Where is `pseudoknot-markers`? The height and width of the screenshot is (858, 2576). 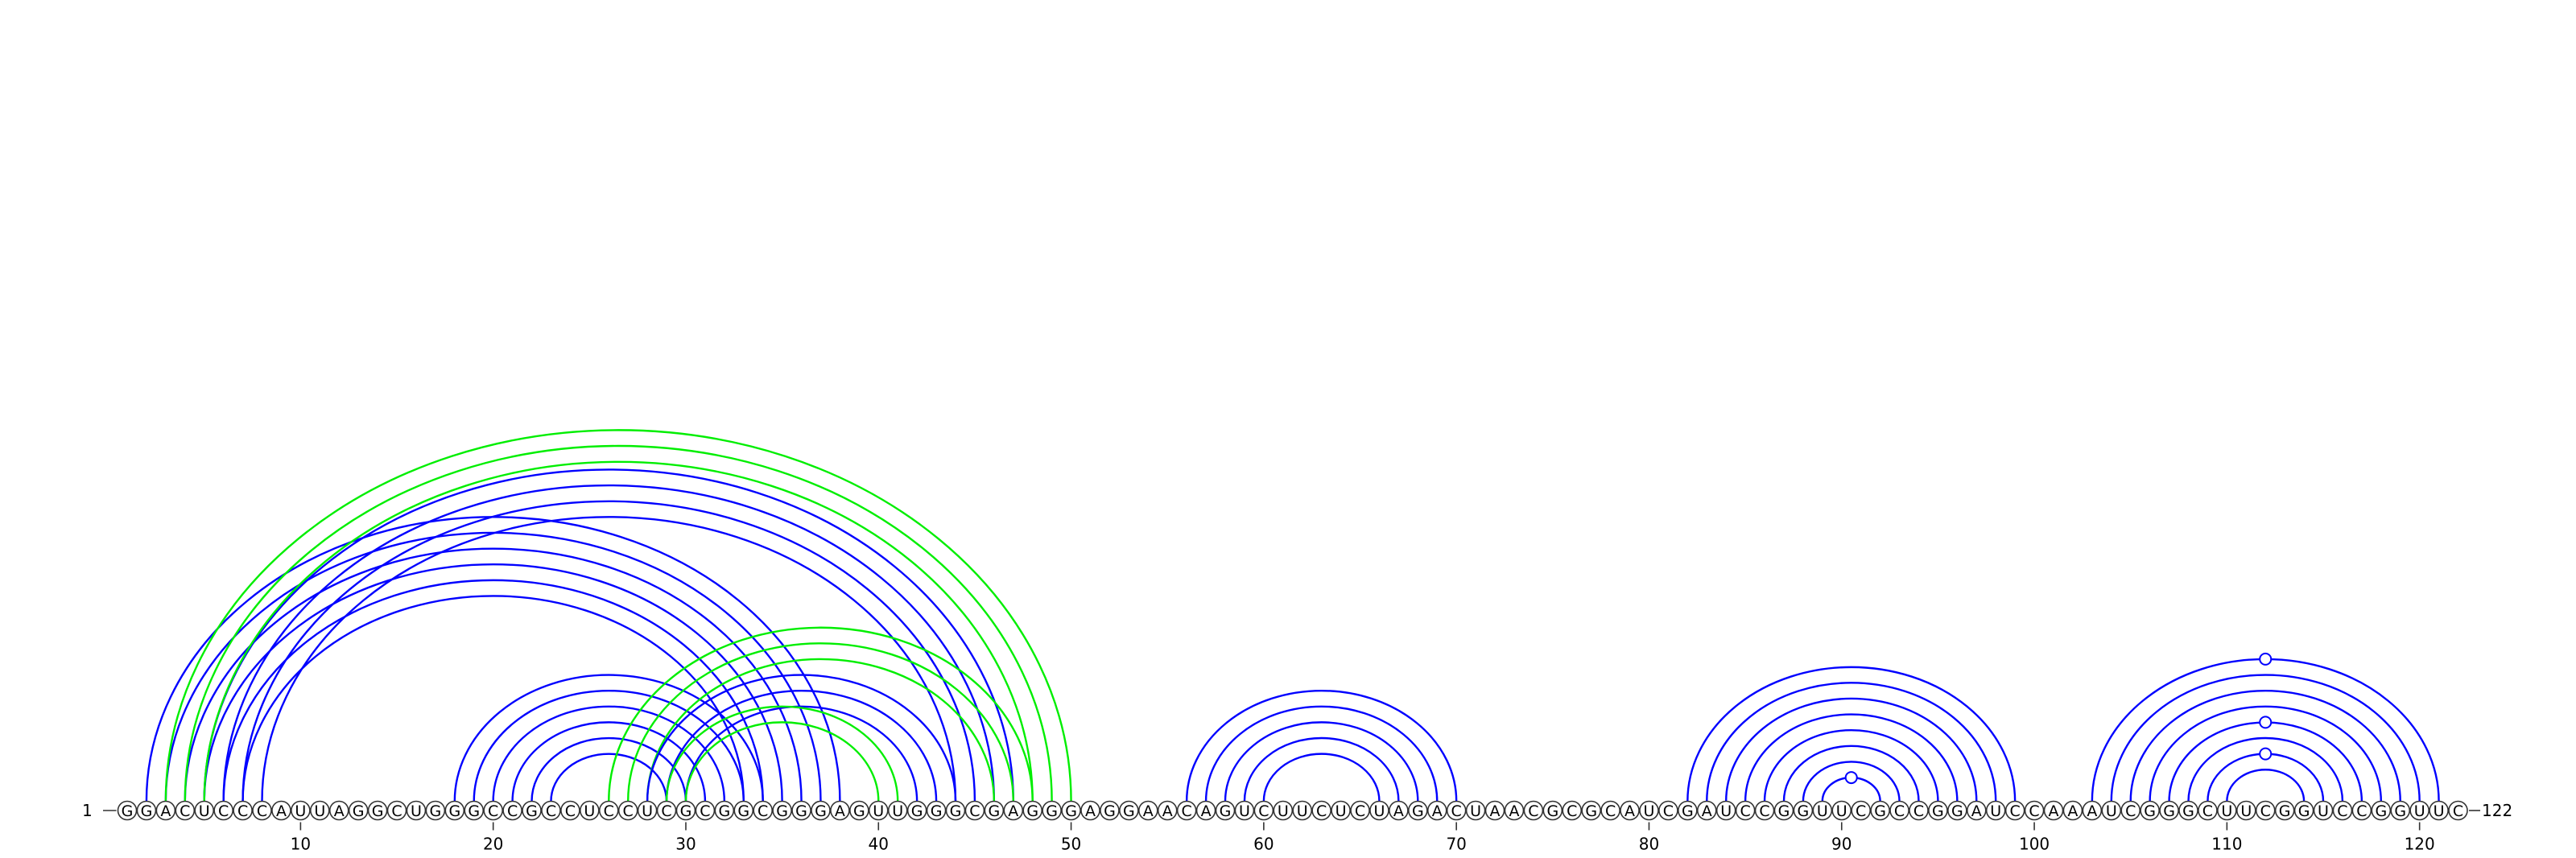
pseudoknot-markers is located at coordinates (2058, 718).